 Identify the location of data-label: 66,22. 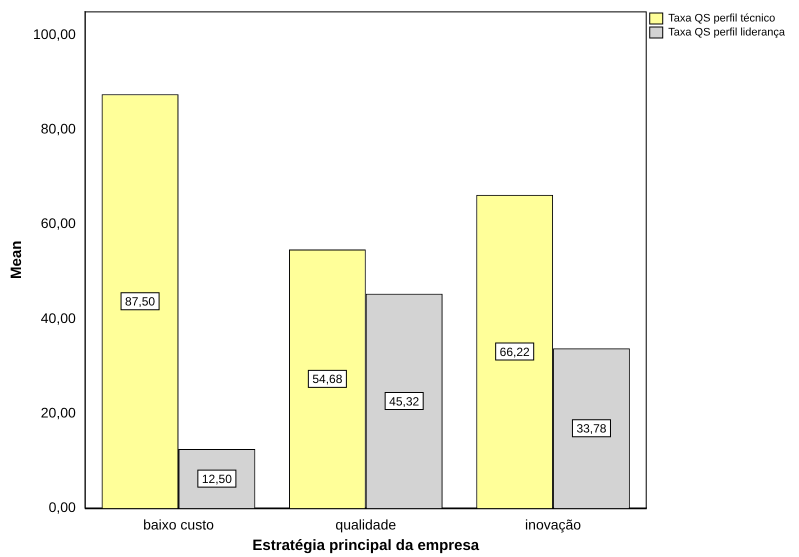
(515, 351).